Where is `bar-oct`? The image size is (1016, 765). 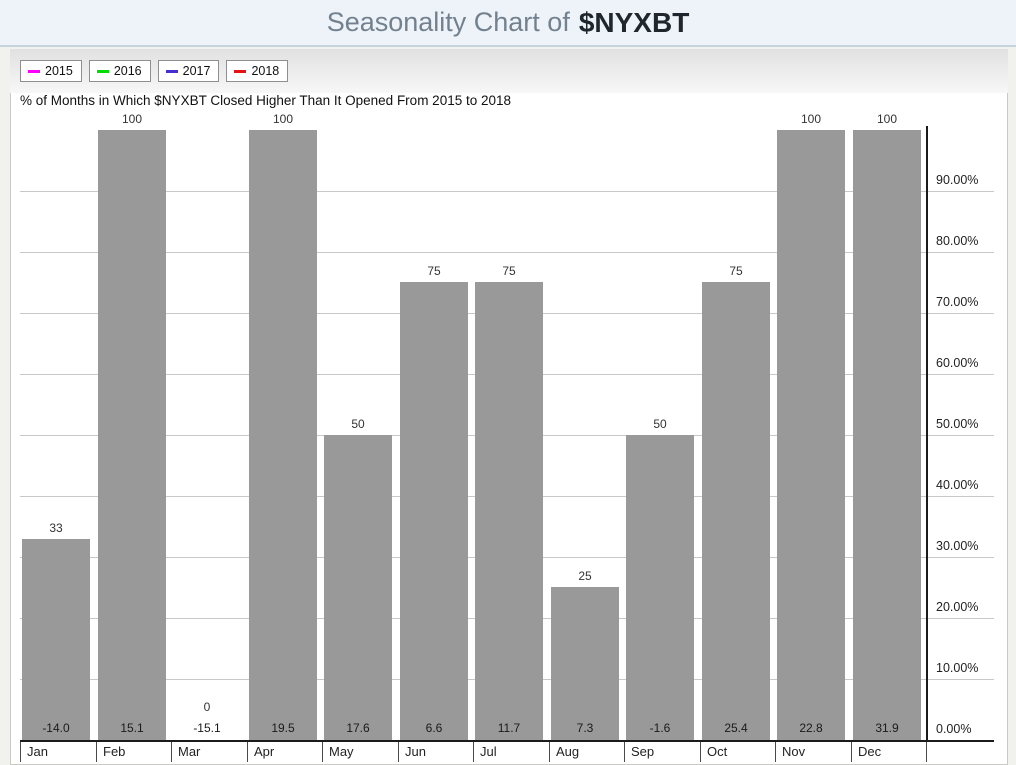
bar-oct is located at coordinates (736, 511).